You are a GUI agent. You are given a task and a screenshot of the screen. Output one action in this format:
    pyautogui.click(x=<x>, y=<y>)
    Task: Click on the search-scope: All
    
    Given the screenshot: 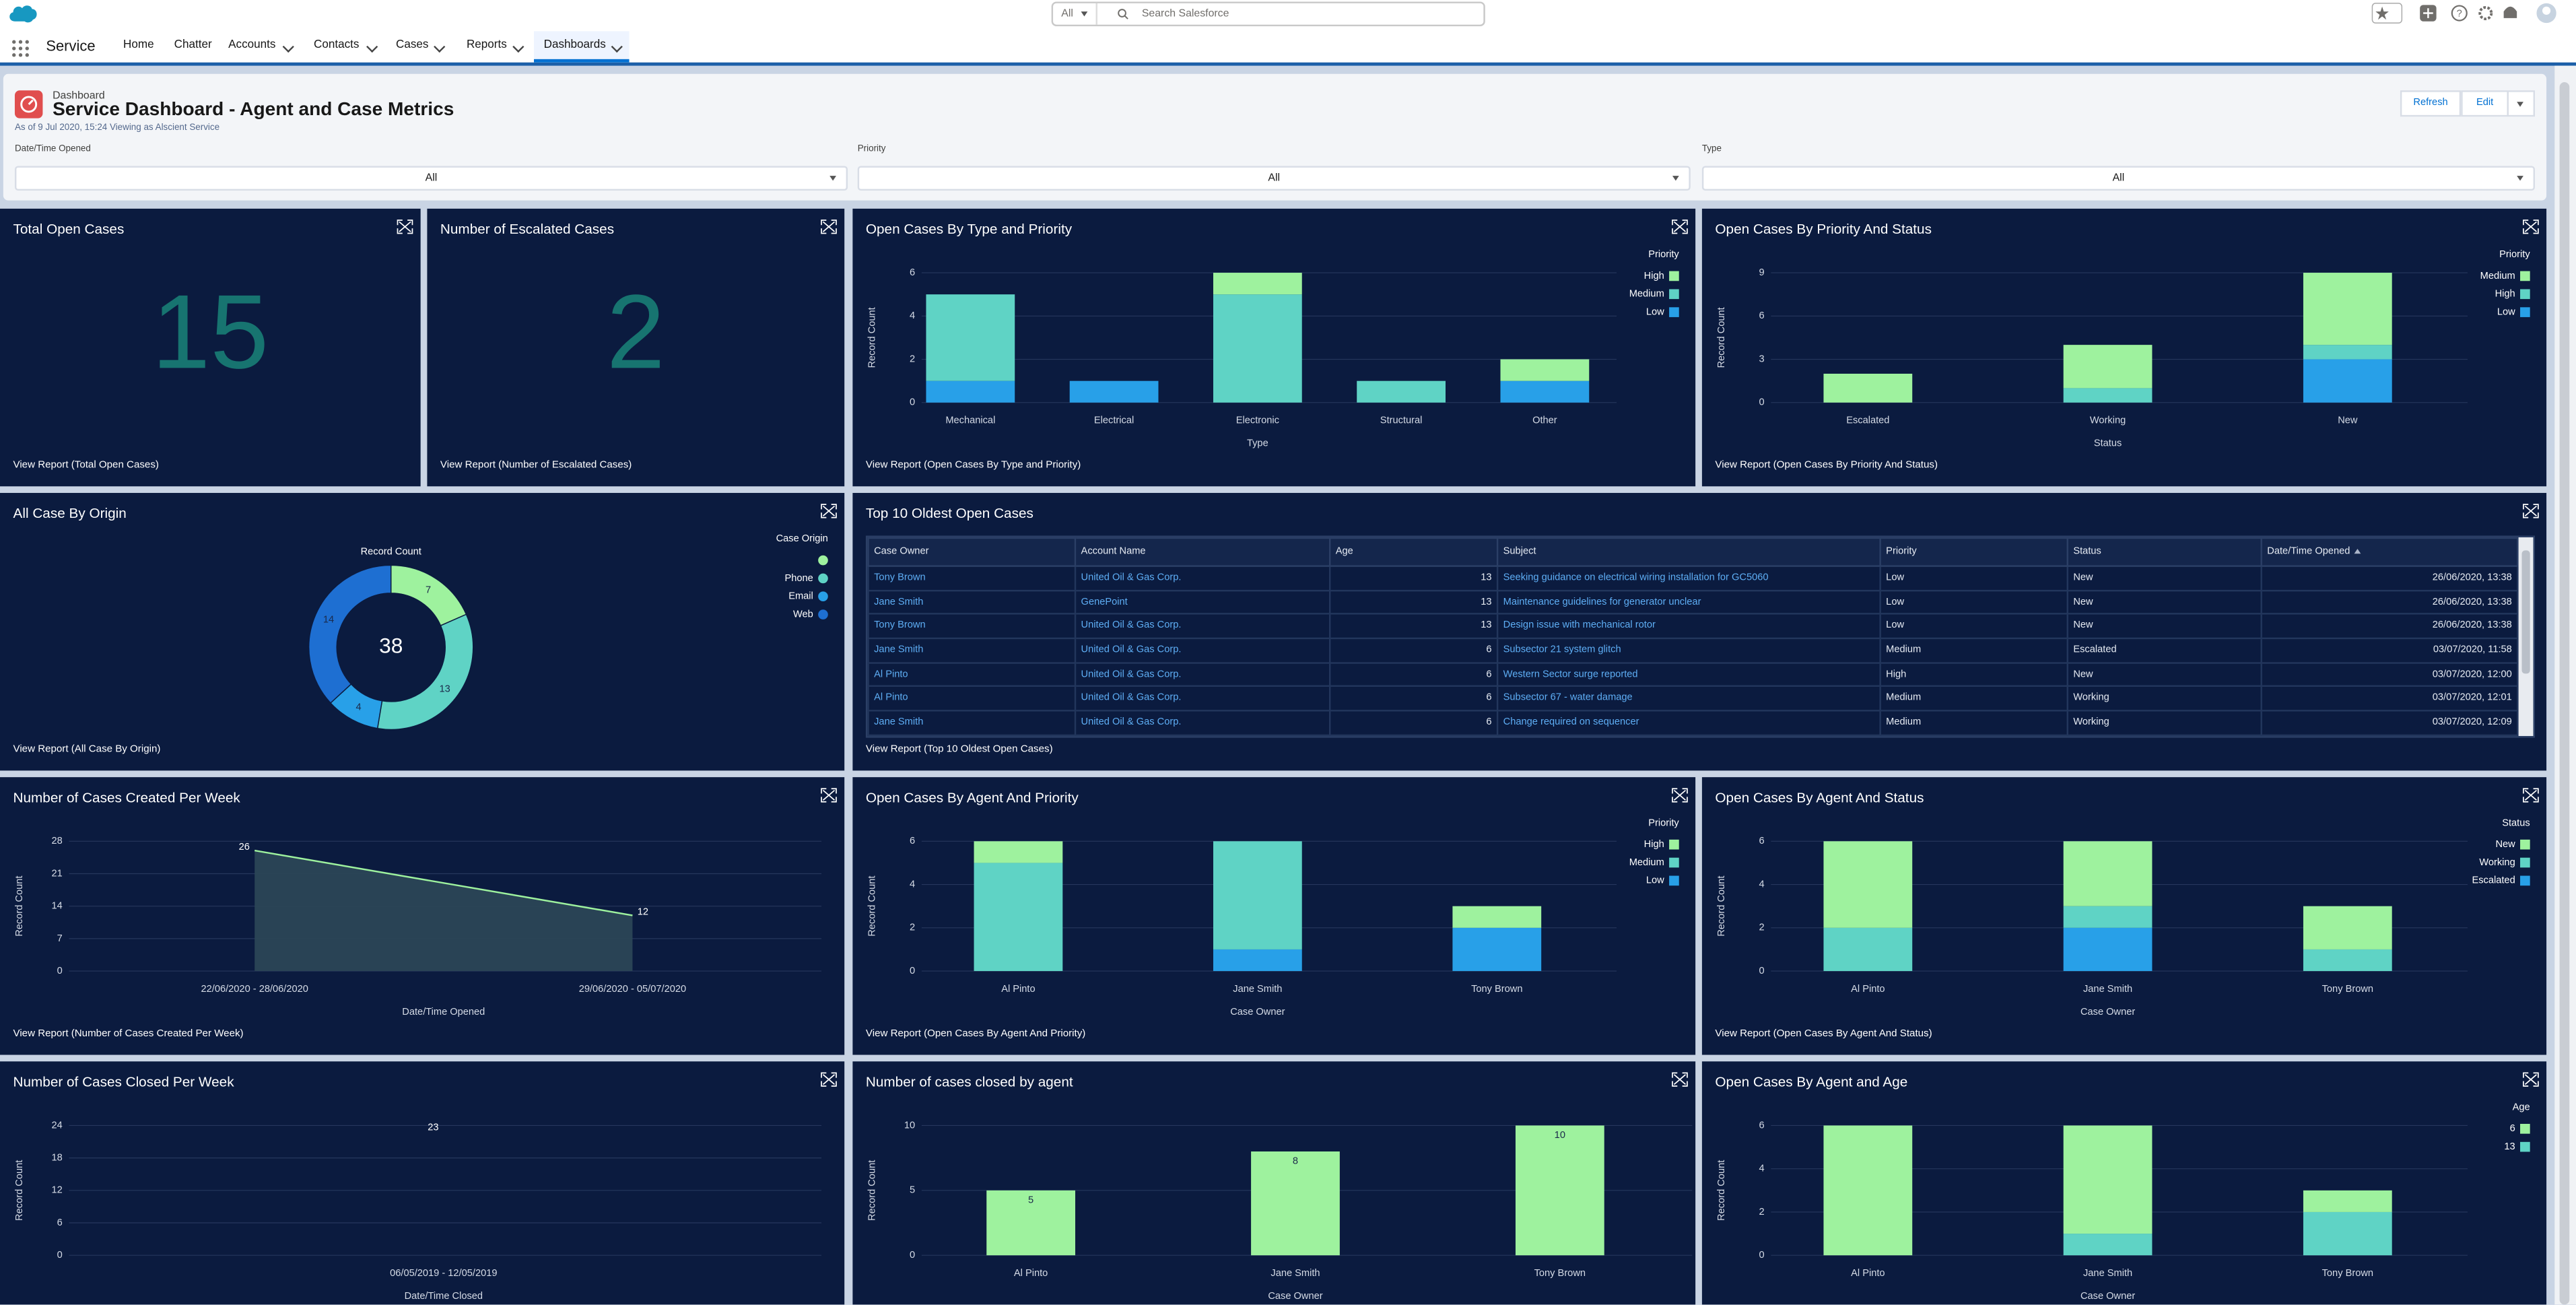 What is the action you would take?
    pyautogui.click(x=1067, y=14)
    